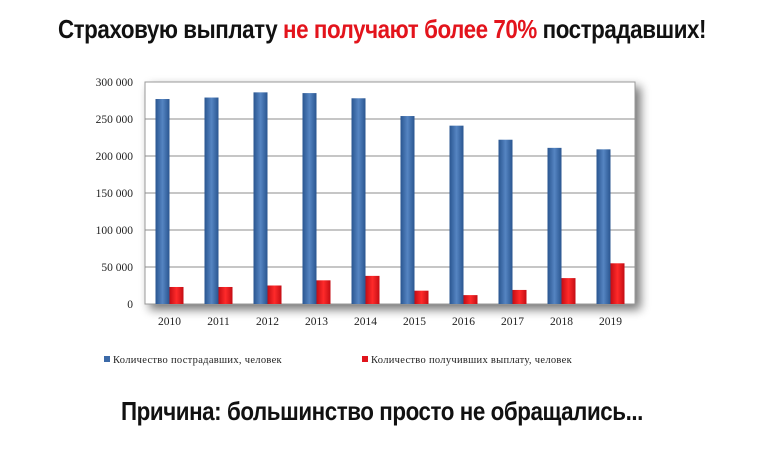 This screenshot has height=451, width=764. Describe the element at coordinates (130, 305) in the screenshot. I see `y-tick-label: 0` at that location.